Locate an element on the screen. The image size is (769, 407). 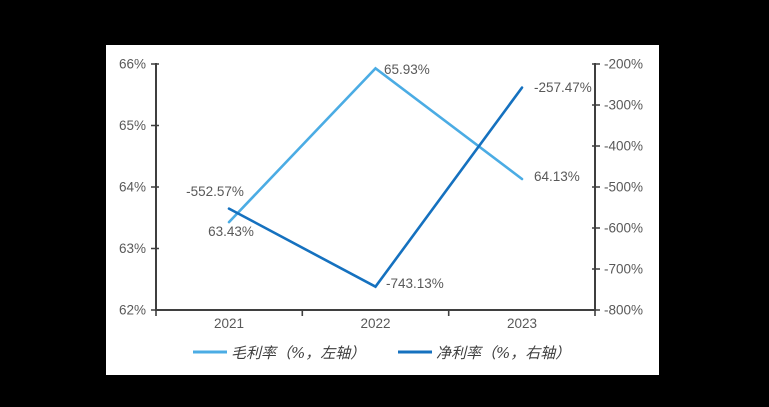
right-tick-label: -400% is located at coordinates (623, 146).